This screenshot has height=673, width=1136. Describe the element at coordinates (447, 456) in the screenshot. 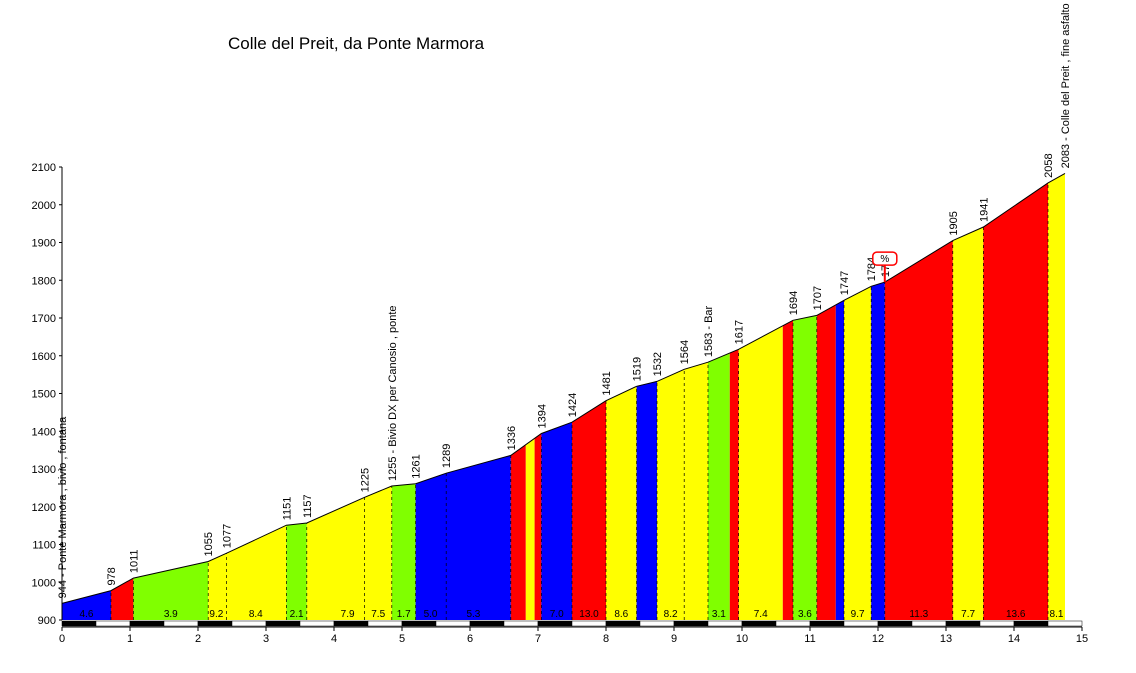

I see `altitude-label: 1289` at that location.